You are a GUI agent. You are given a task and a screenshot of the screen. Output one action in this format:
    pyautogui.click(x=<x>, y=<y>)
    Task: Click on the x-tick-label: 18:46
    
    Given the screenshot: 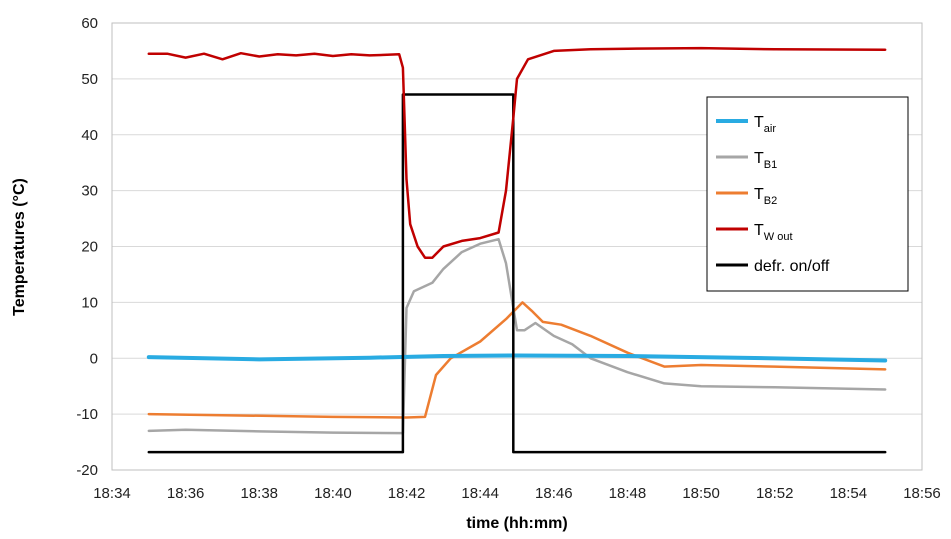 What is the action you would take?
    pyautogui.click(x=554, y=493)
    